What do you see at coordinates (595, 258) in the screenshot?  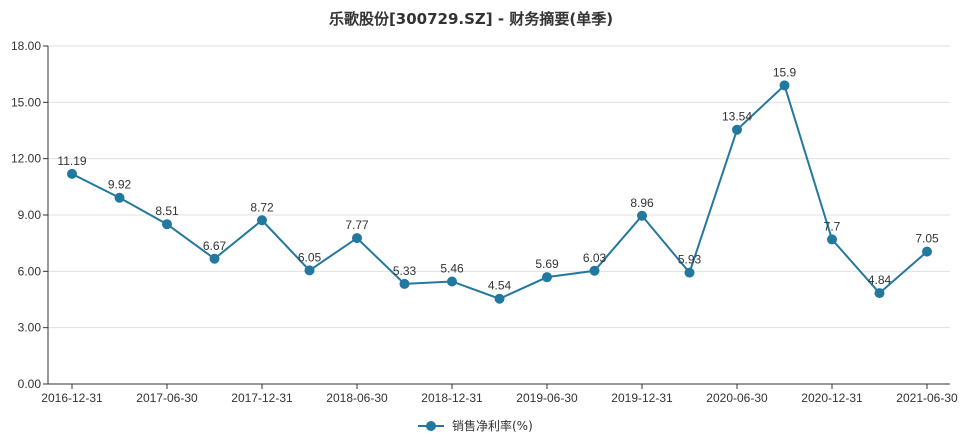 I see `data-label: 6.03` at bounding box center [595, 258].